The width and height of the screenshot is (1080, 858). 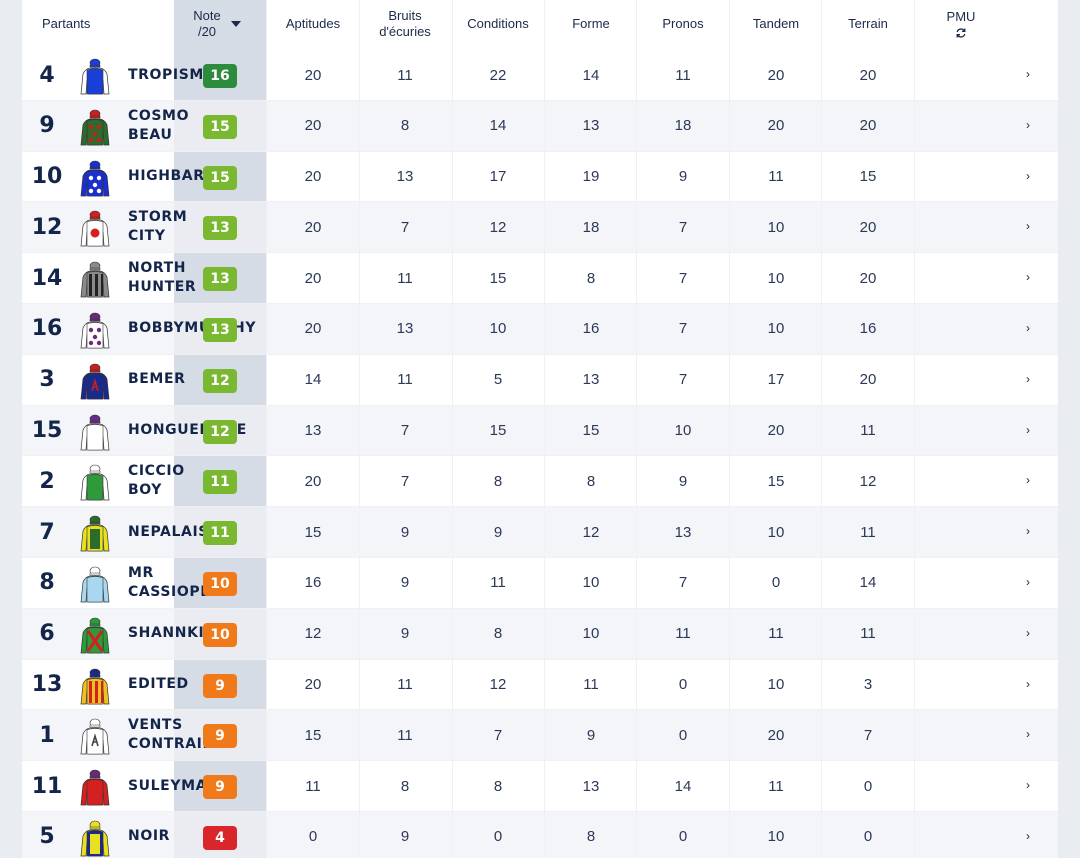 I want to click on horse-name: CICCIO BOY, so click(x=156, y=481).